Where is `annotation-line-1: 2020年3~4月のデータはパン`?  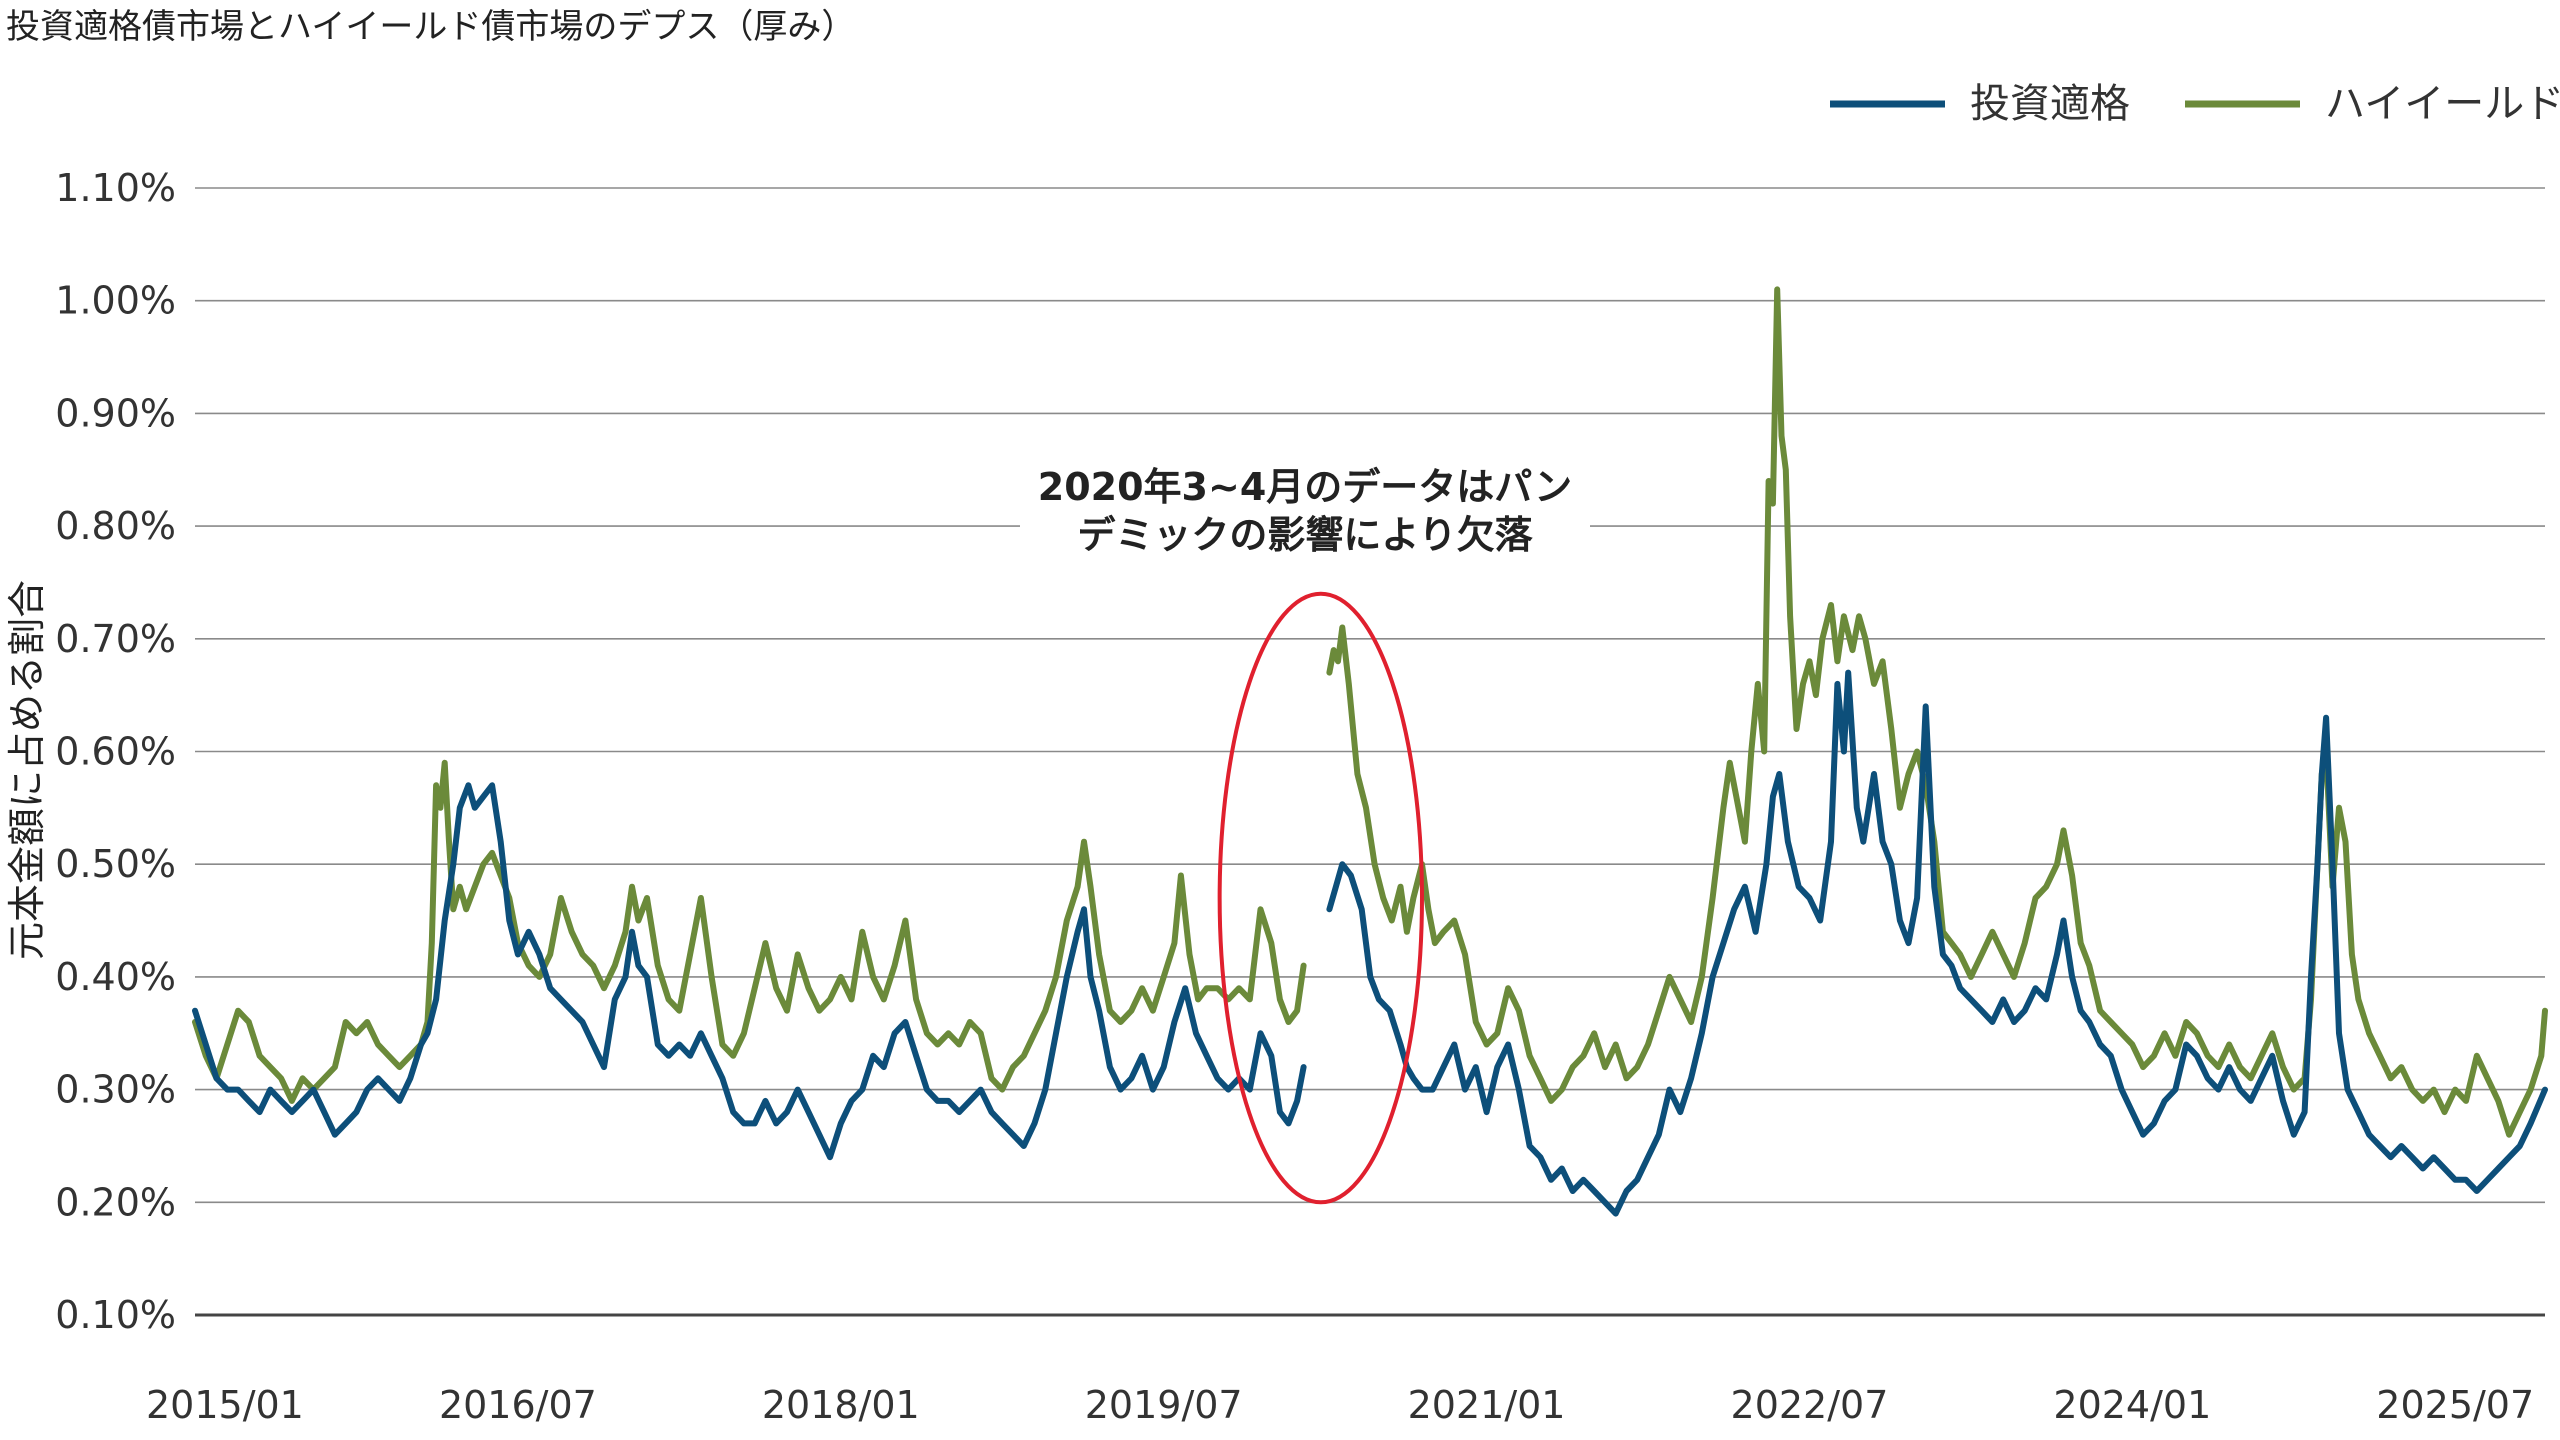
annotation-line-1: 2020年3~4月のデータはパン is located at coordinates (1305, 487).